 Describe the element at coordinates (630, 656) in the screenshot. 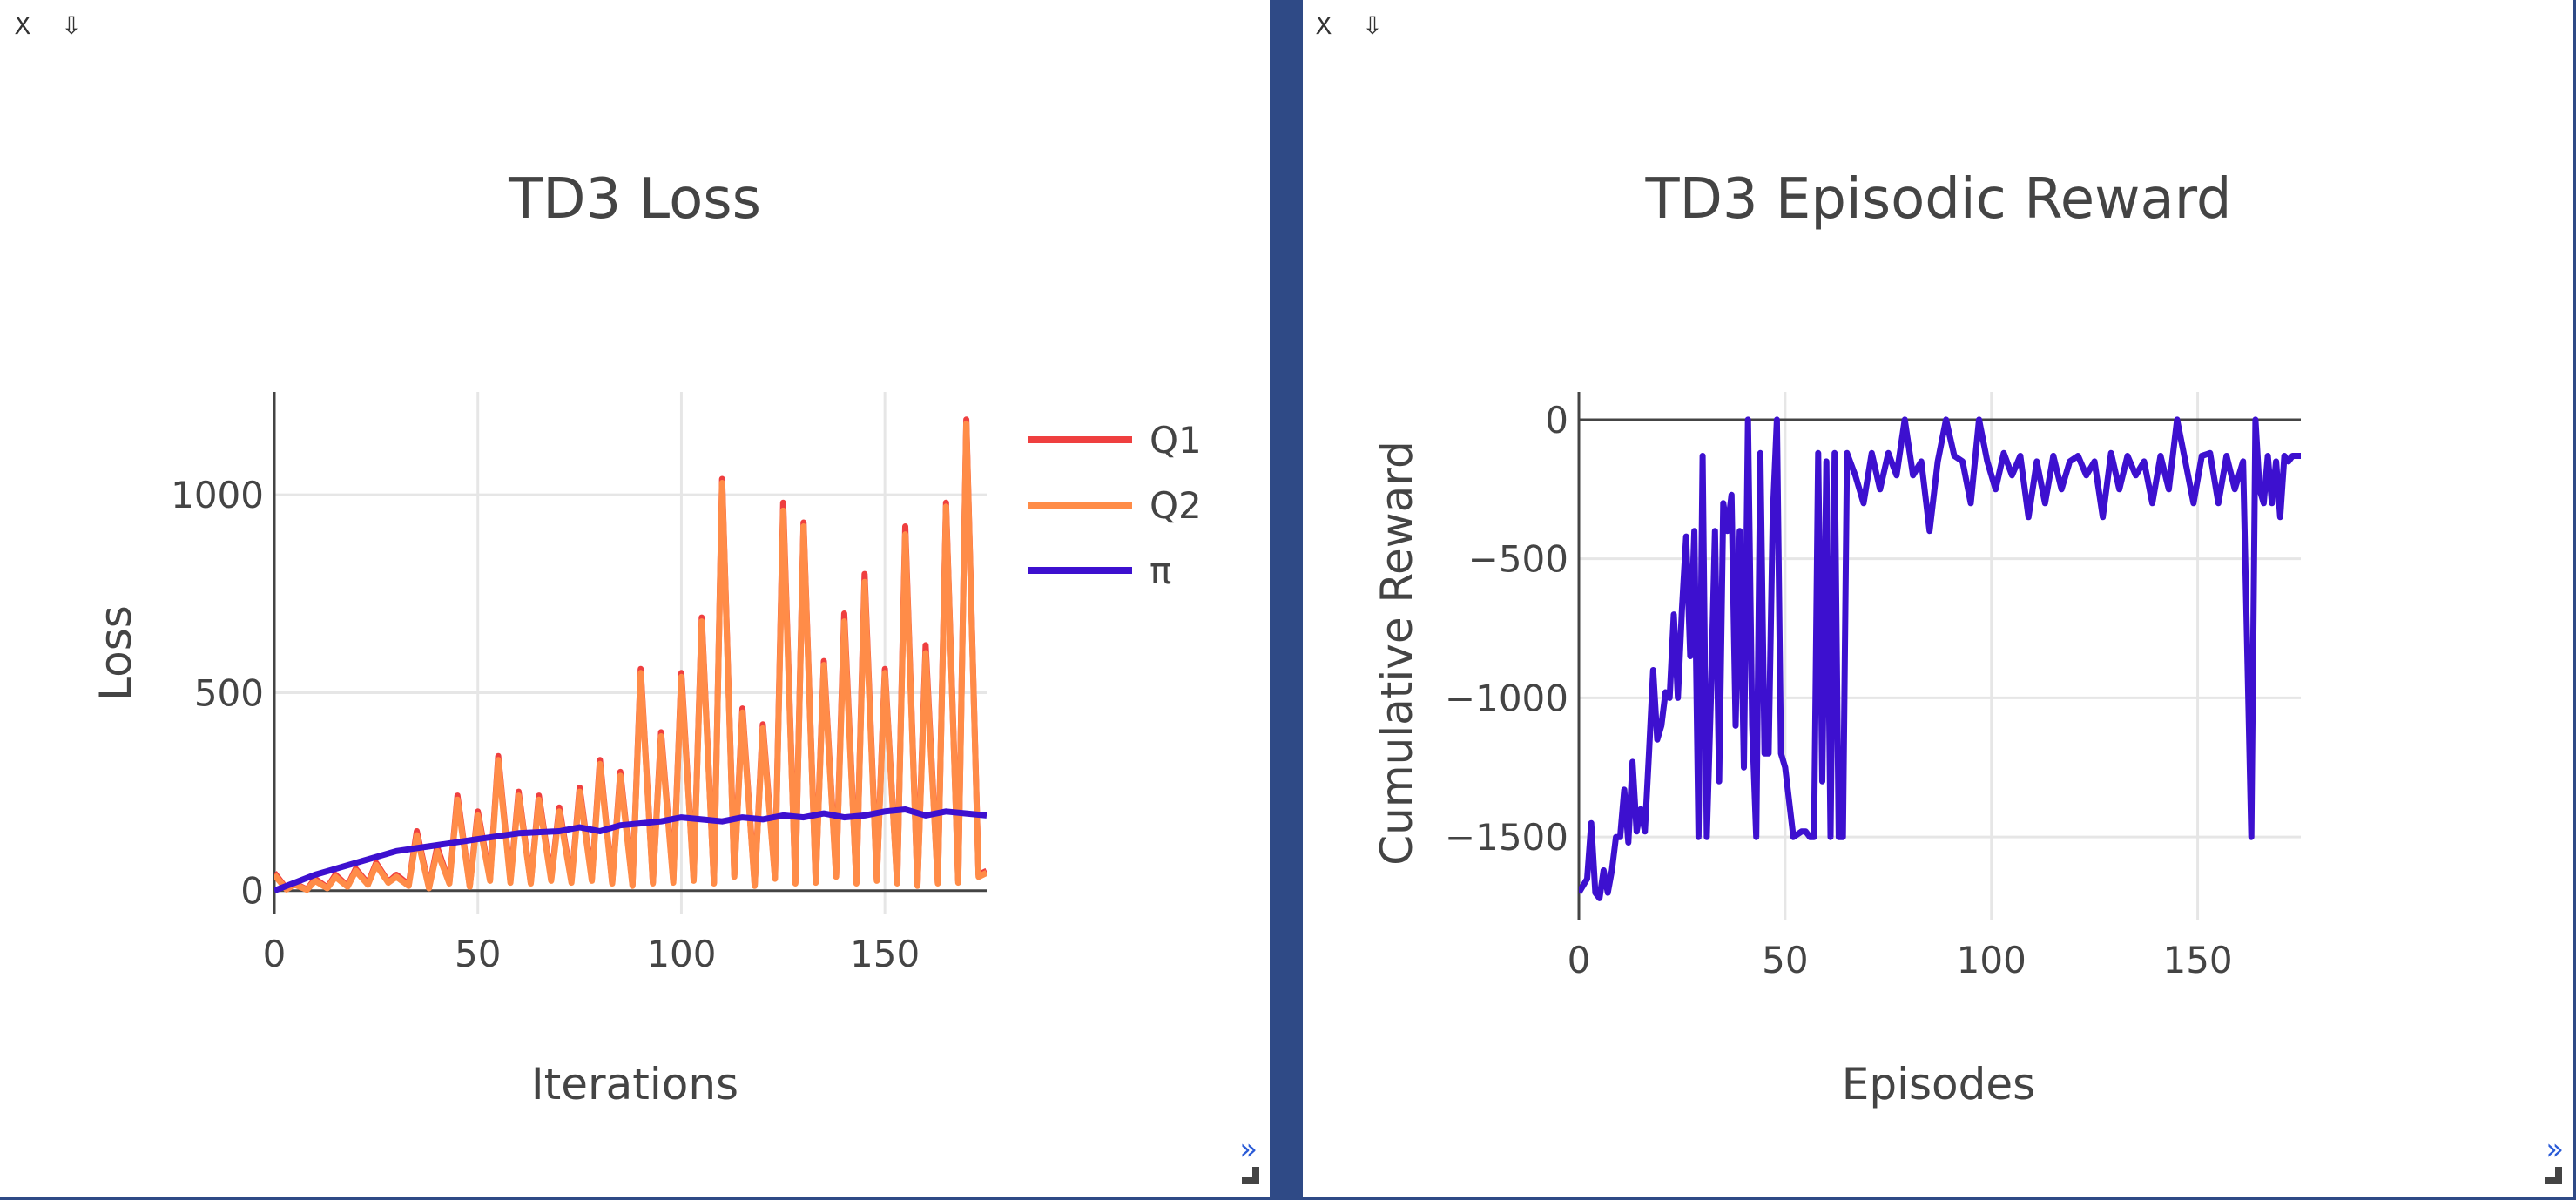

I see `series-line-q2` at that location.